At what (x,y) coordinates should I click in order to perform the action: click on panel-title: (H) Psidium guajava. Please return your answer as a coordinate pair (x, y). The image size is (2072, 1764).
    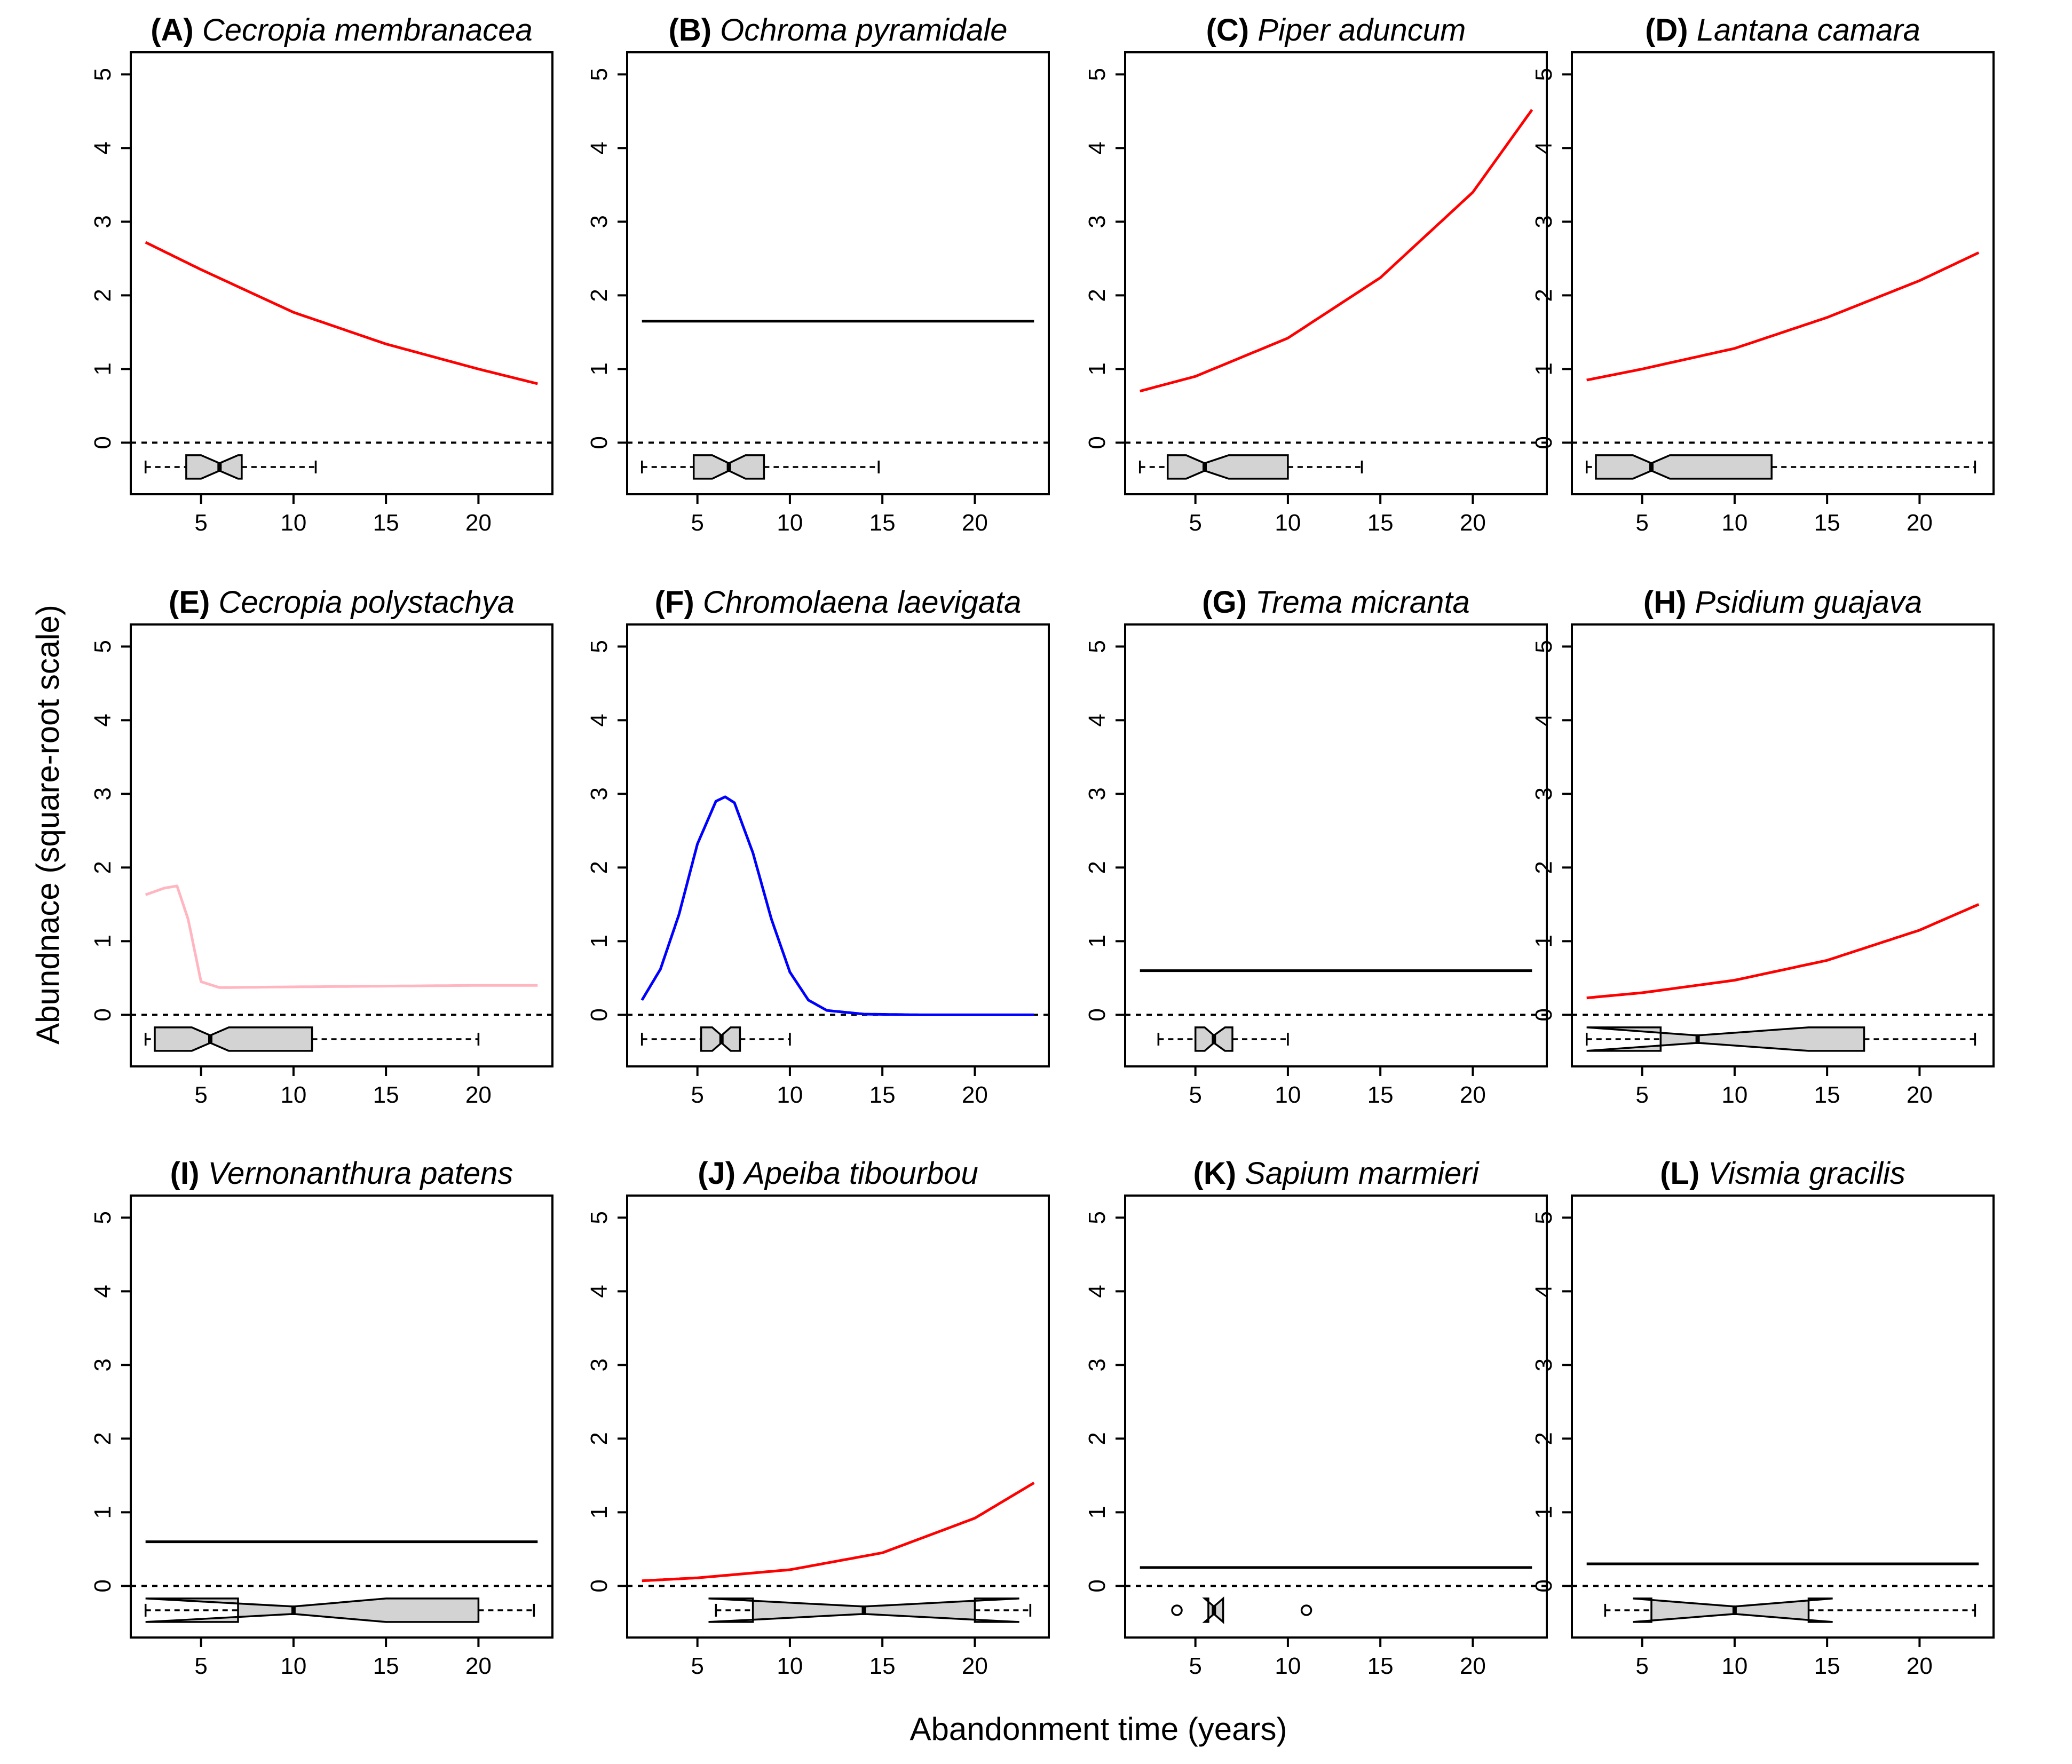
    Looking at the image, I should click on (1782, 602).